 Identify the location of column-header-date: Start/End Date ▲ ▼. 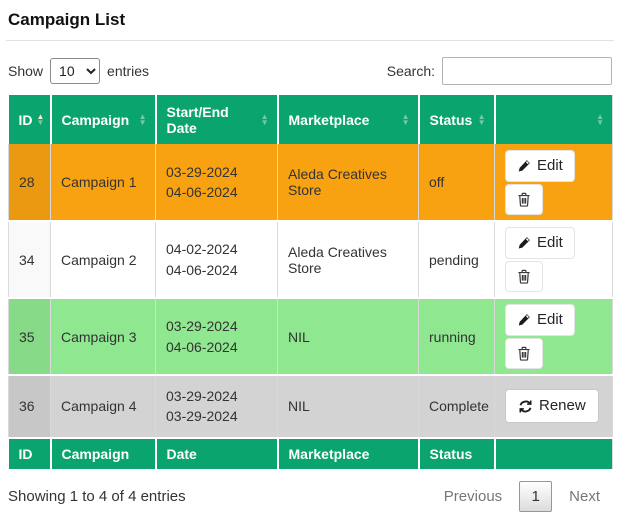
(217, 119).